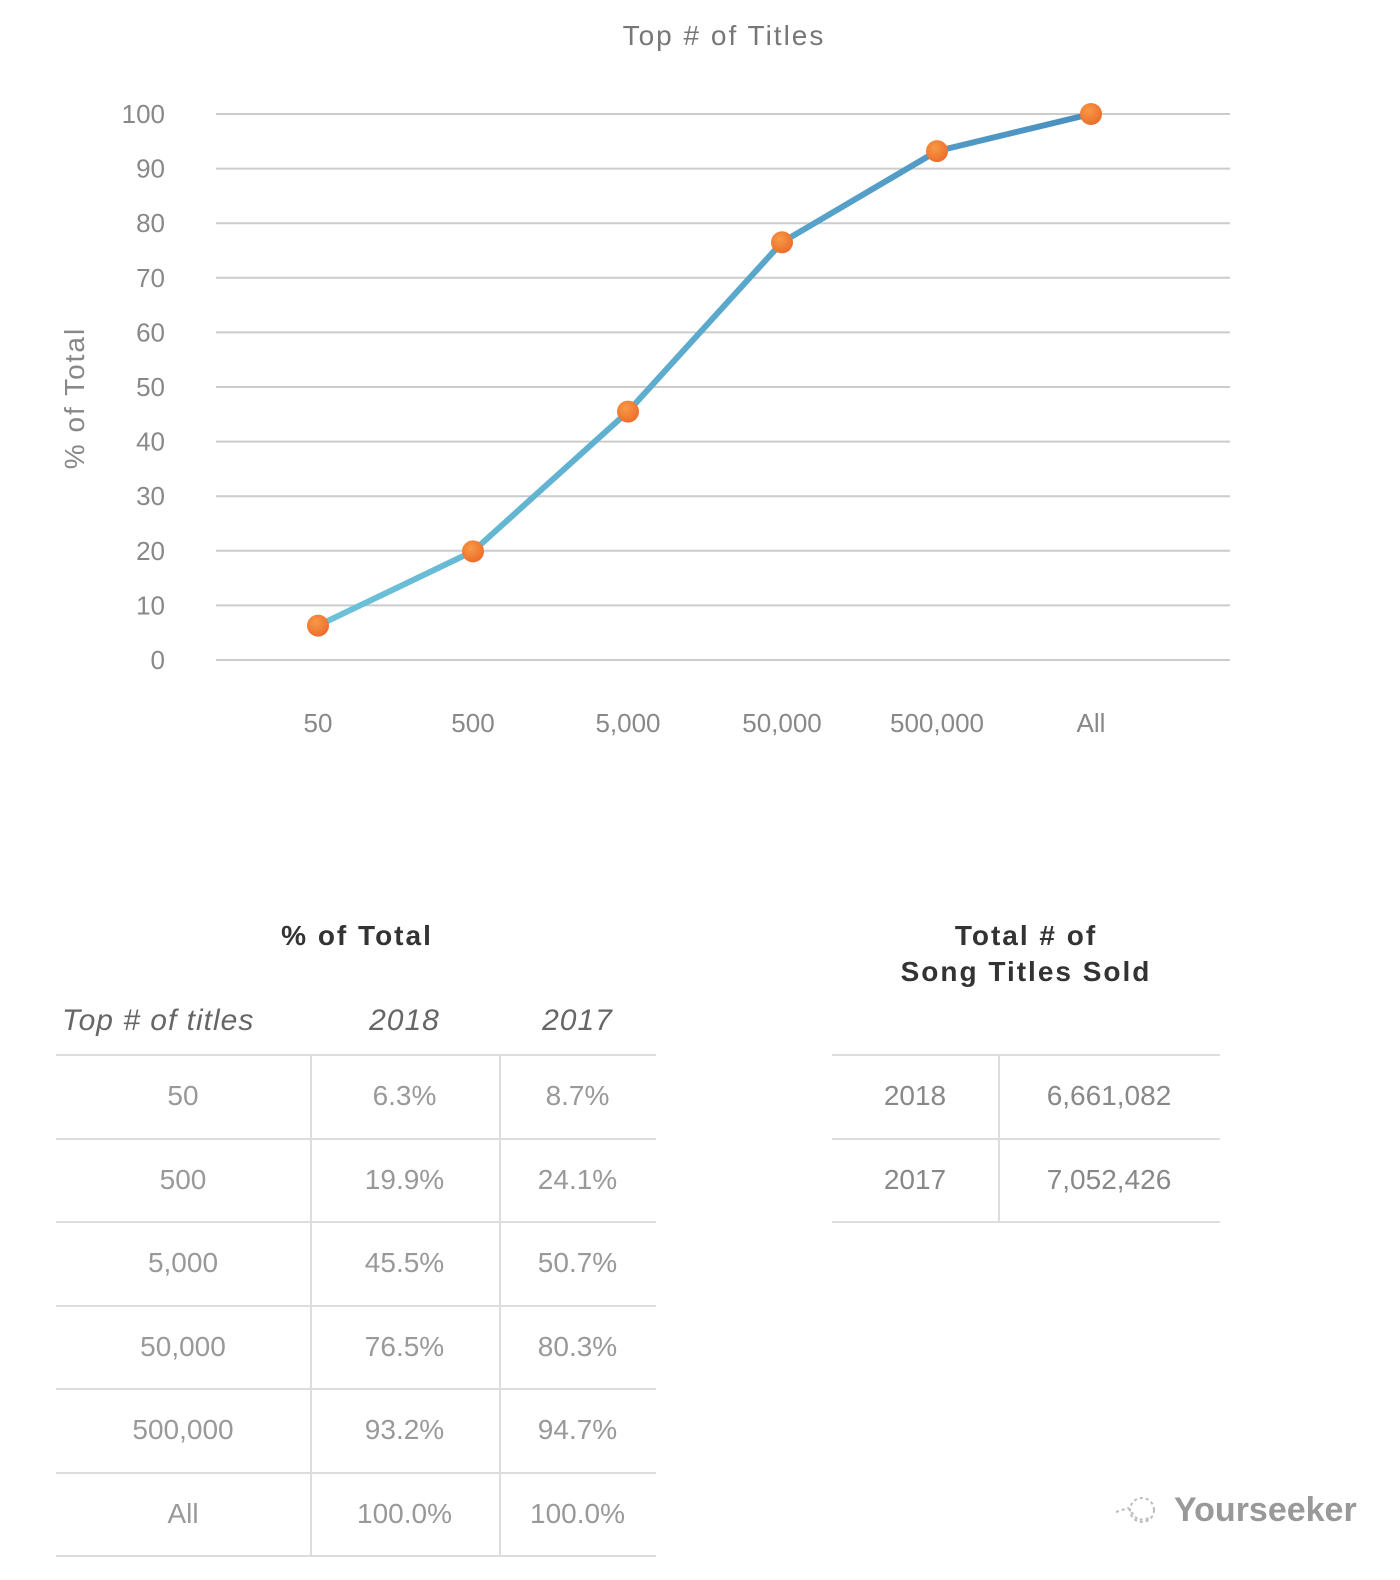  What do you see at coordinates (404, 1429) in the screenshot?
I see `table-cell: 93.2%` at bounding box center [404, 1429].